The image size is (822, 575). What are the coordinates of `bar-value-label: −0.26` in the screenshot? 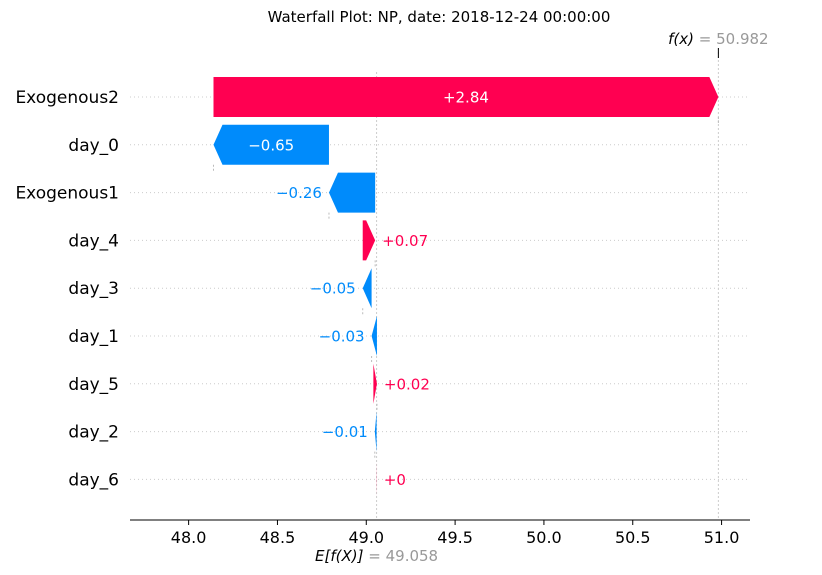 It's located at (299, 193).